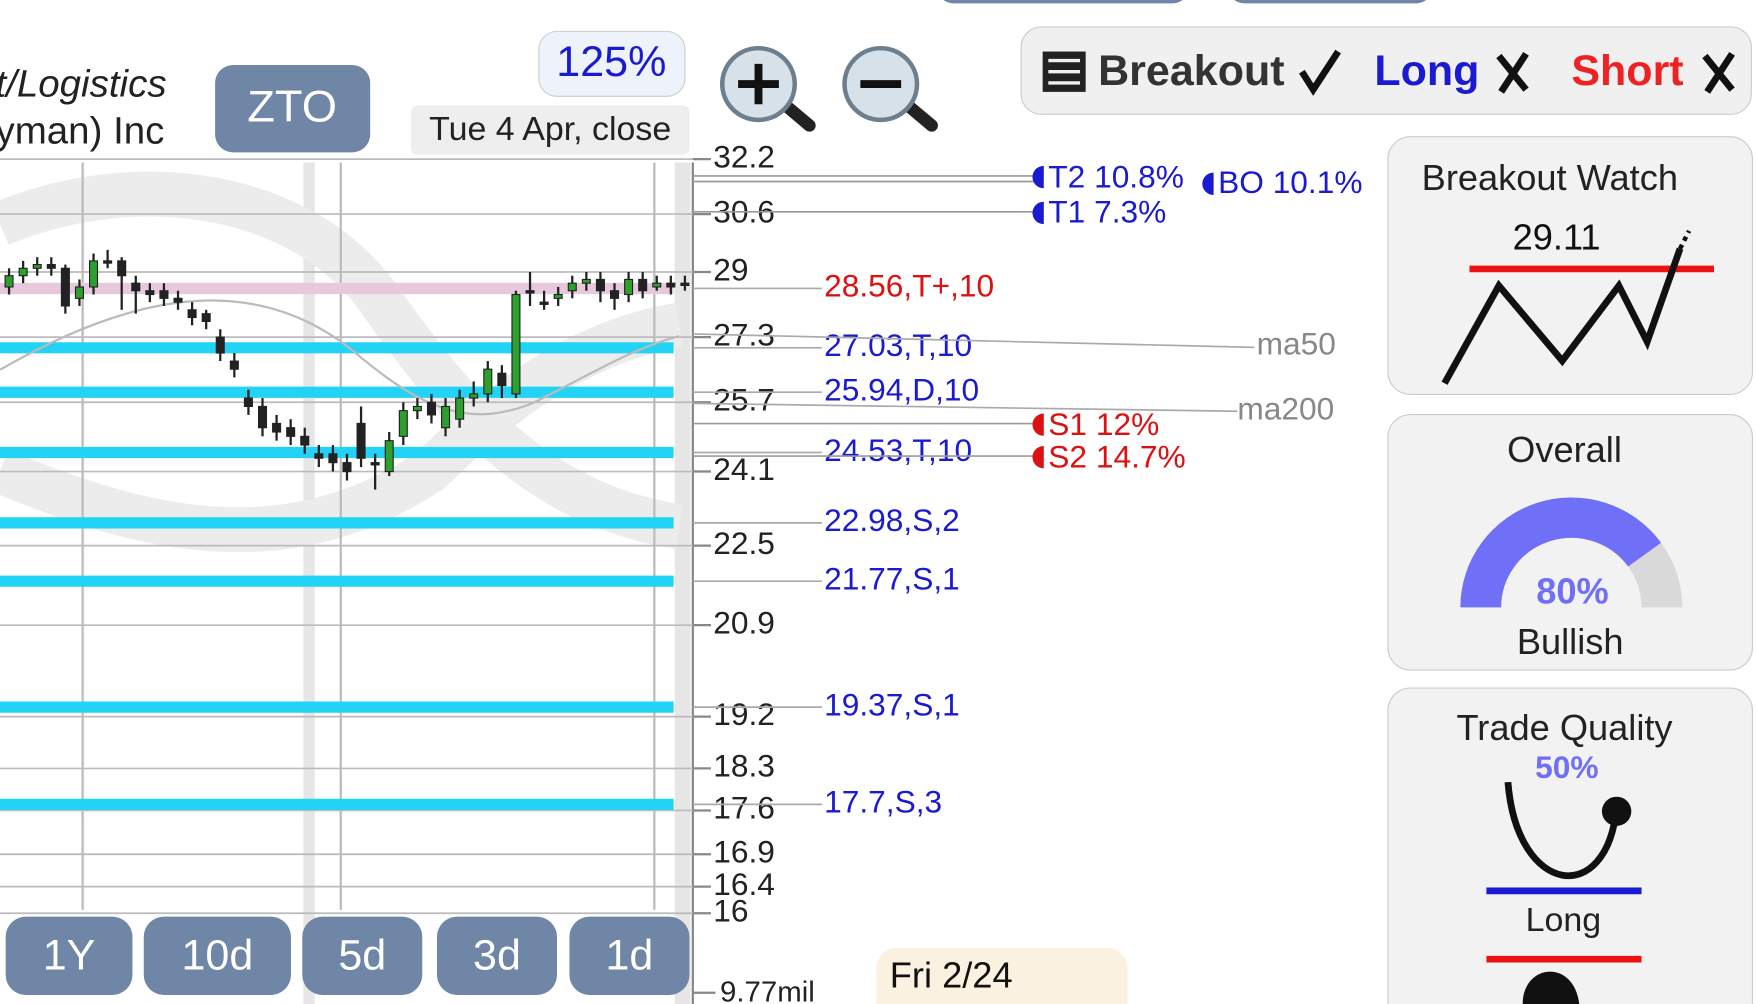 The height and width of the screenshot is (1004, 1757). I want to click on zoom-level: 125%, so click(611, 62).